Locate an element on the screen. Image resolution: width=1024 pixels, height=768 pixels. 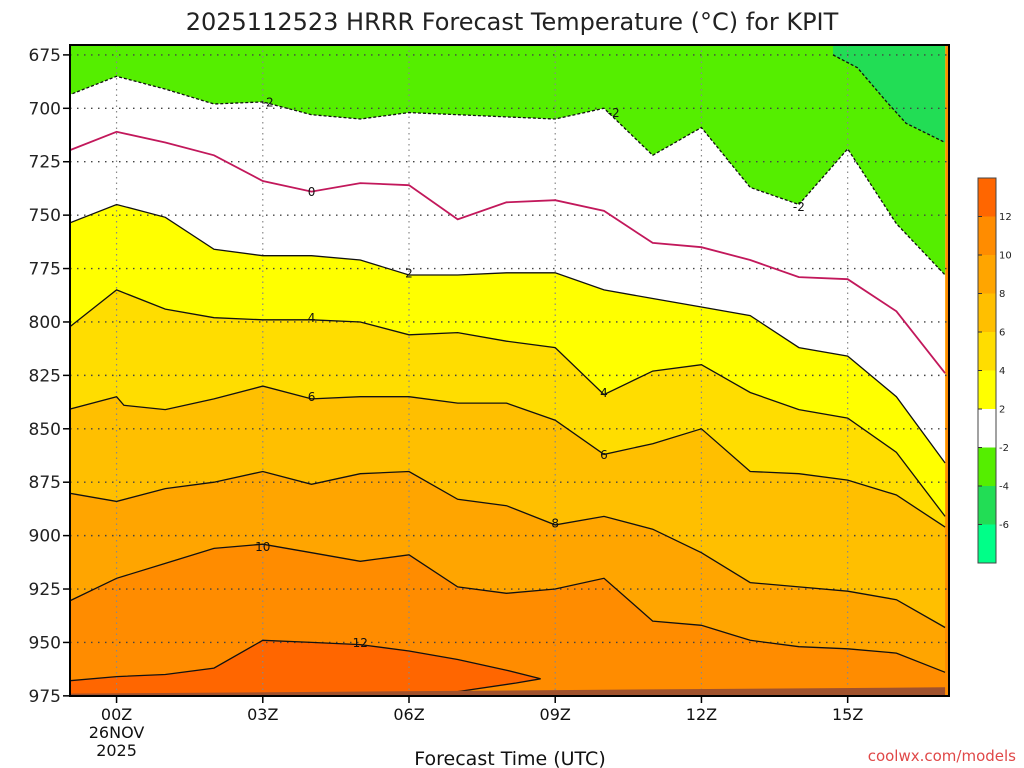
x-tick-label: 00Z is located at coordinates (116, 714).